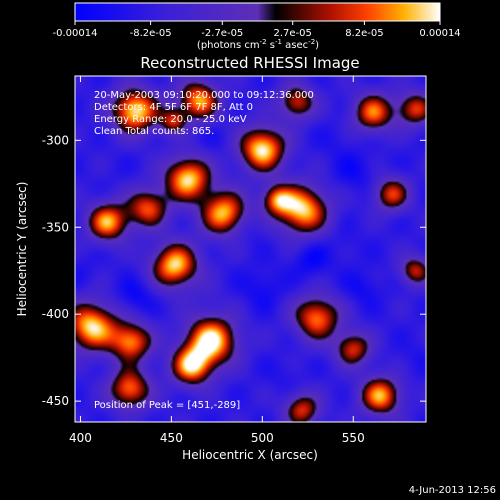 Image resolution: width=500 pixels, height=500 pixels. Describe the element at coordinates (55, 227) in the screenshot. I see `y-tick-label: -350` at that location.